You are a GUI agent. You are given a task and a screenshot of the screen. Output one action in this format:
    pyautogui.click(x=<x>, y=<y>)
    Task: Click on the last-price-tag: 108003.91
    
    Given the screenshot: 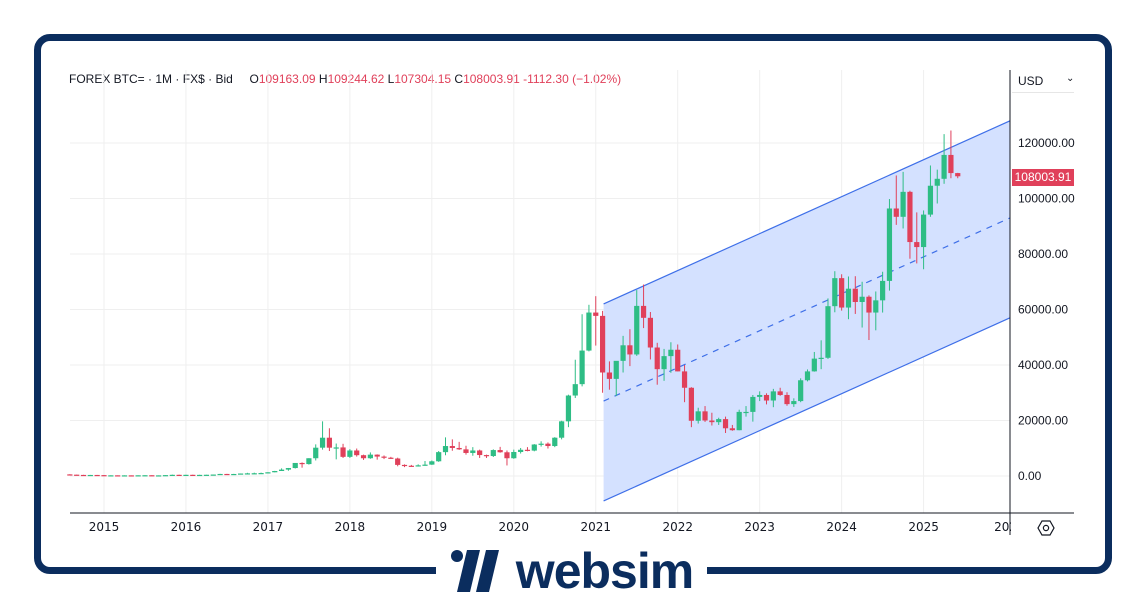 What is the action you would take?
    pyautogui.click(x=1043, y=177)
    